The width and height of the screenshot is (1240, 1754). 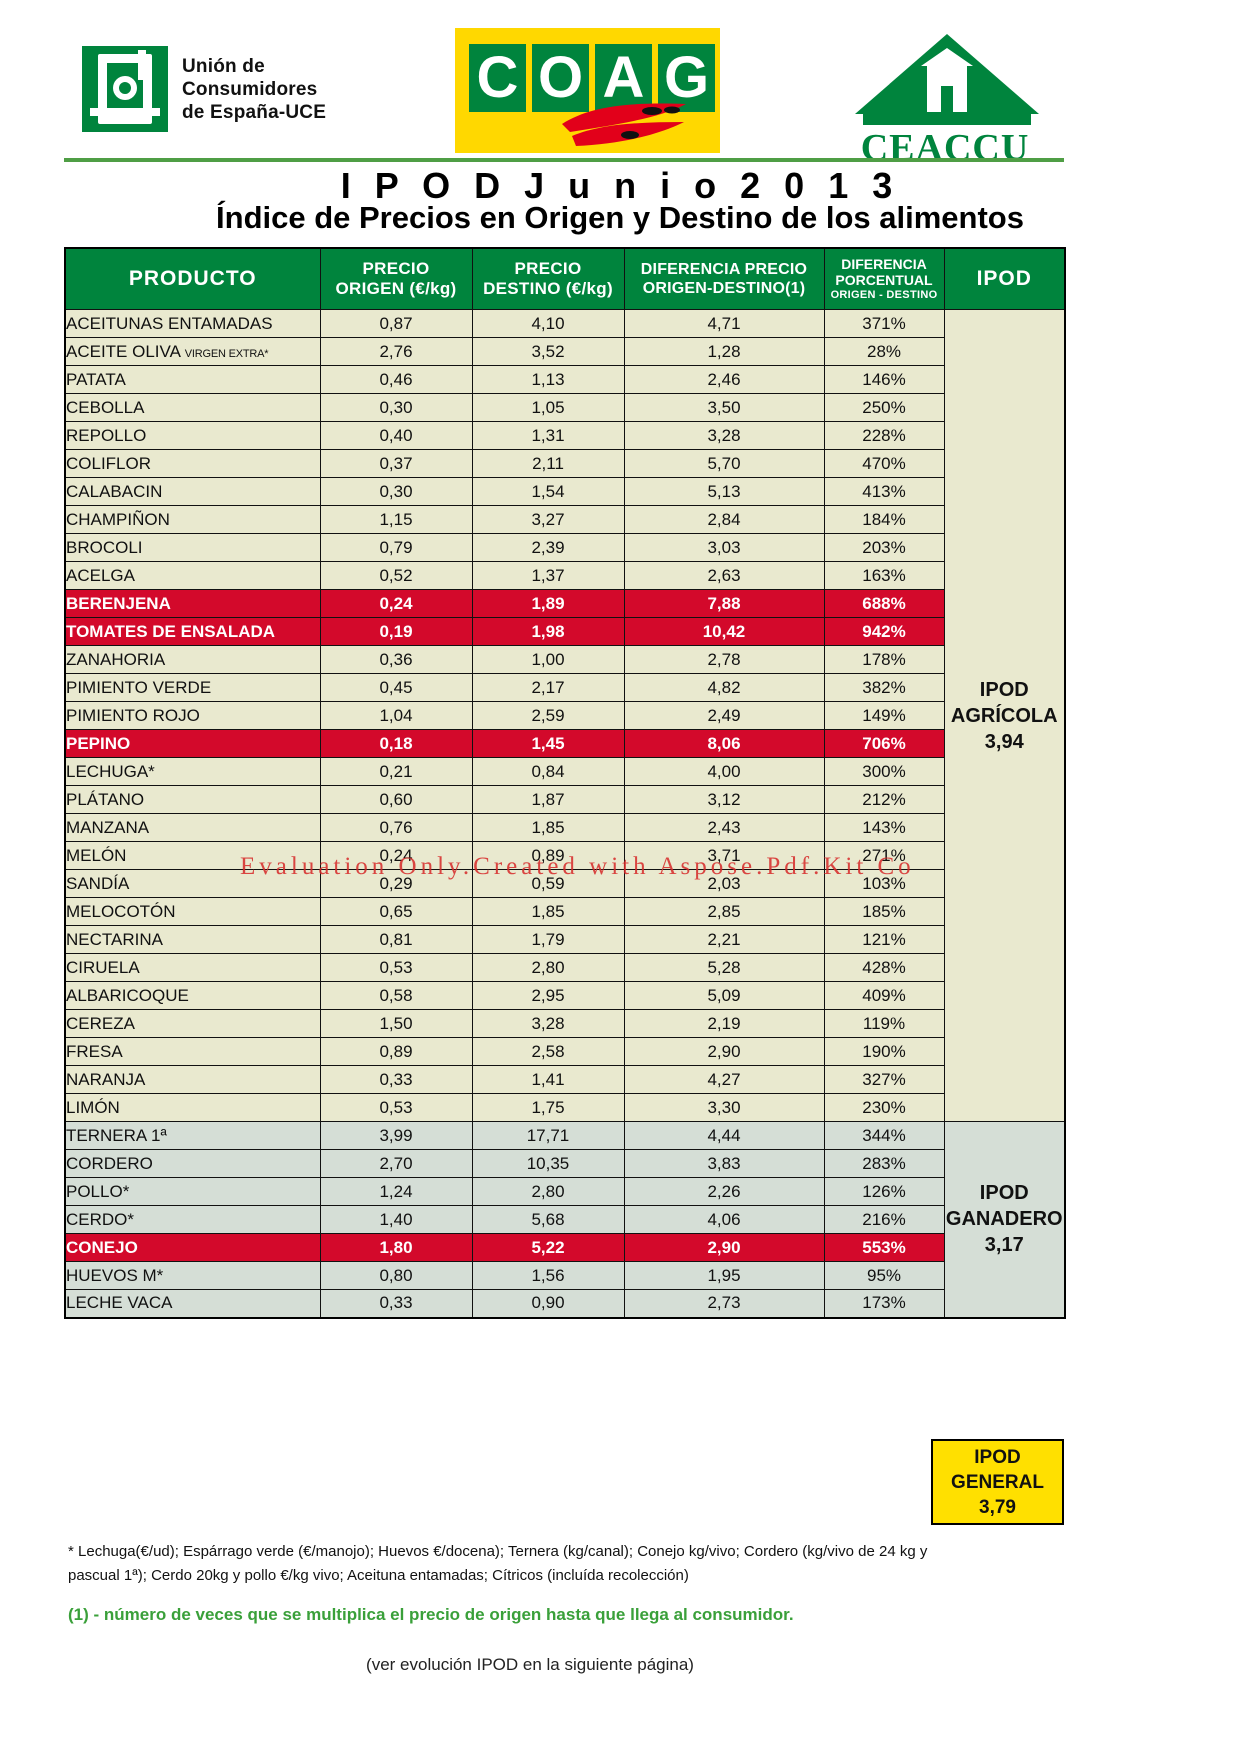 I want to click on table-row: TOMATES DE ENSALADA 0,19 1,98 10,42 942%, so click(x=564, y=631).